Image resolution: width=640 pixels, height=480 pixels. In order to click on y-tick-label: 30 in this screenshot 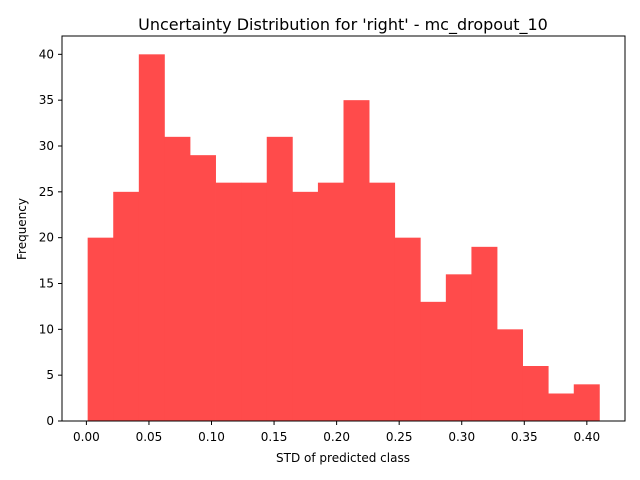, I will do `click(46, 146)`.